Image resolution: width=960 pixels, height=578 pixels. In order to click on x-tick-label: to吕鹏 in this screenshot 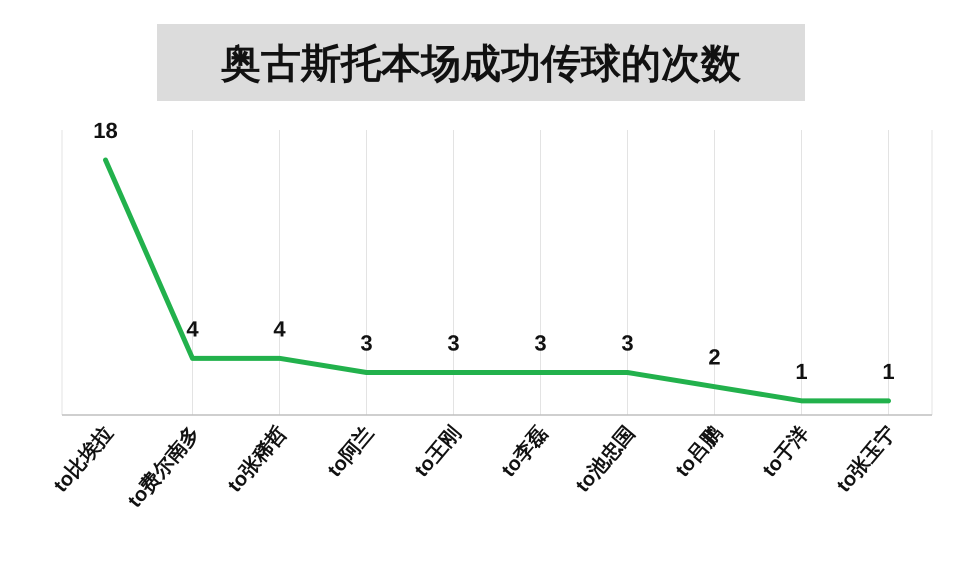, I will do `click(699, 452)`.